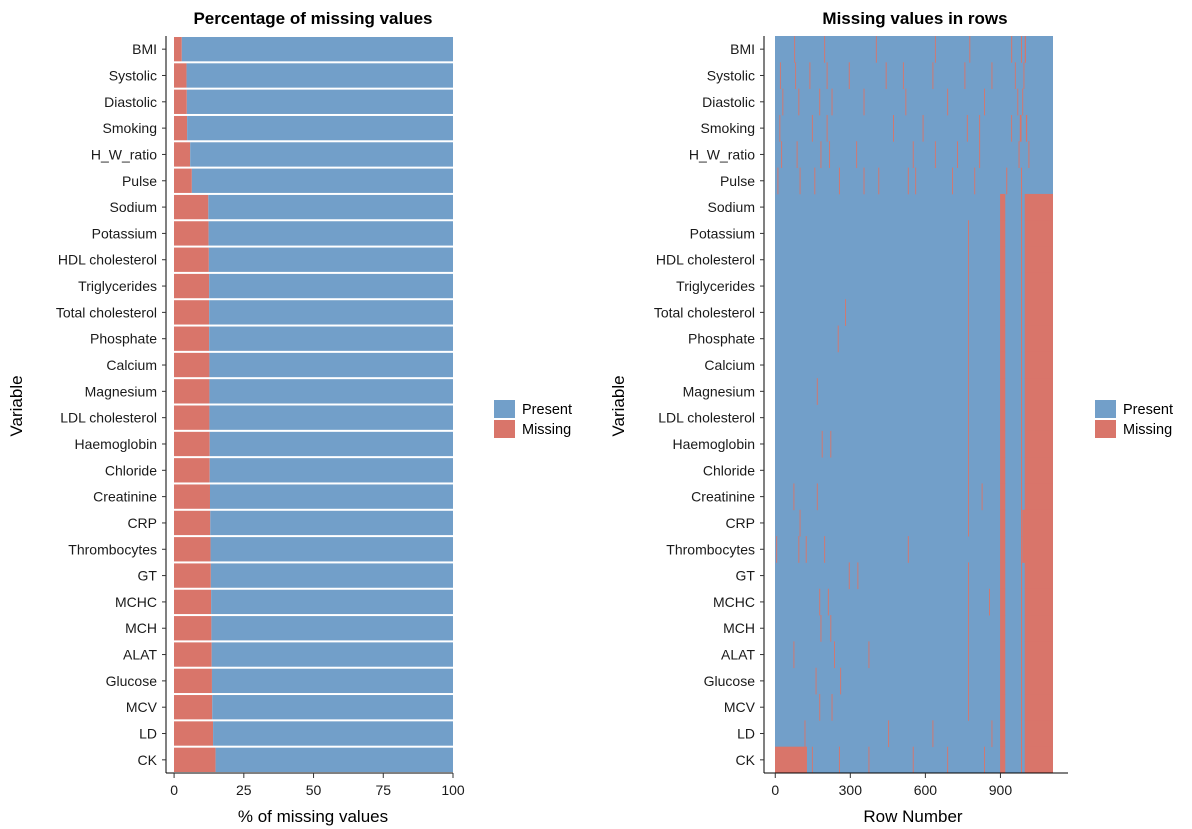 The height and width of the screenshot is (829, 1192). I want to click on right-y-tick-label: HDL cholesterol, so click(705, 260).